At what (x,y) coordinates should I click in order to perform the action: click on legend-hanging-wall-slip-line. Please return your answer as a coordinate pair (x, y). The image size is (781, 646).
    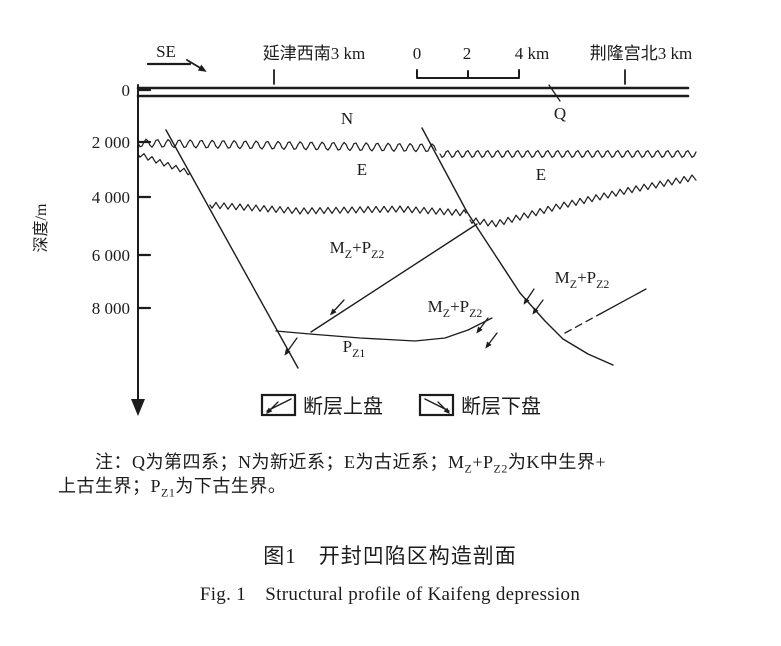
    Looking at the image, I should click on (273, 406).